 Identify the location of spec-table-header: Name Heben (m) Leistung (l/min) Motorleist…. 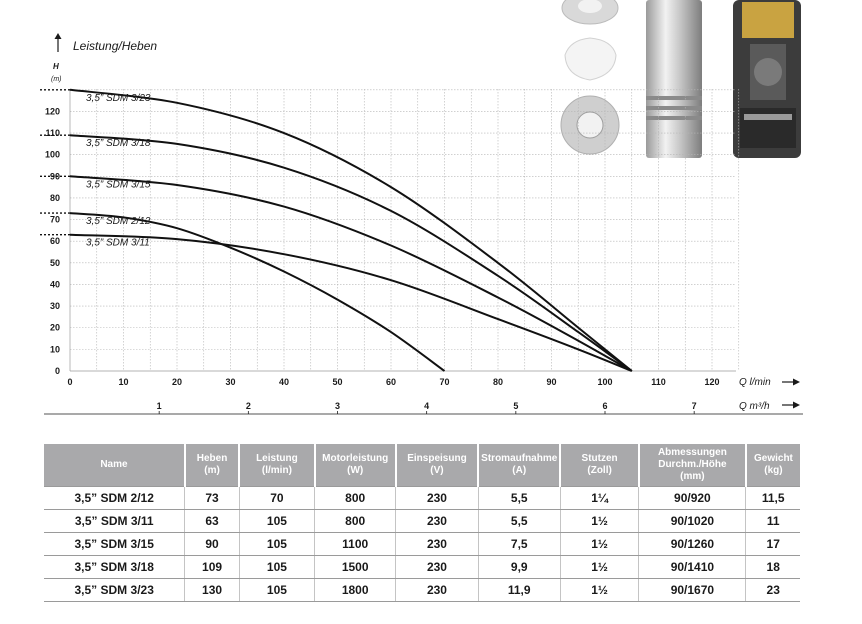
(422, 465).